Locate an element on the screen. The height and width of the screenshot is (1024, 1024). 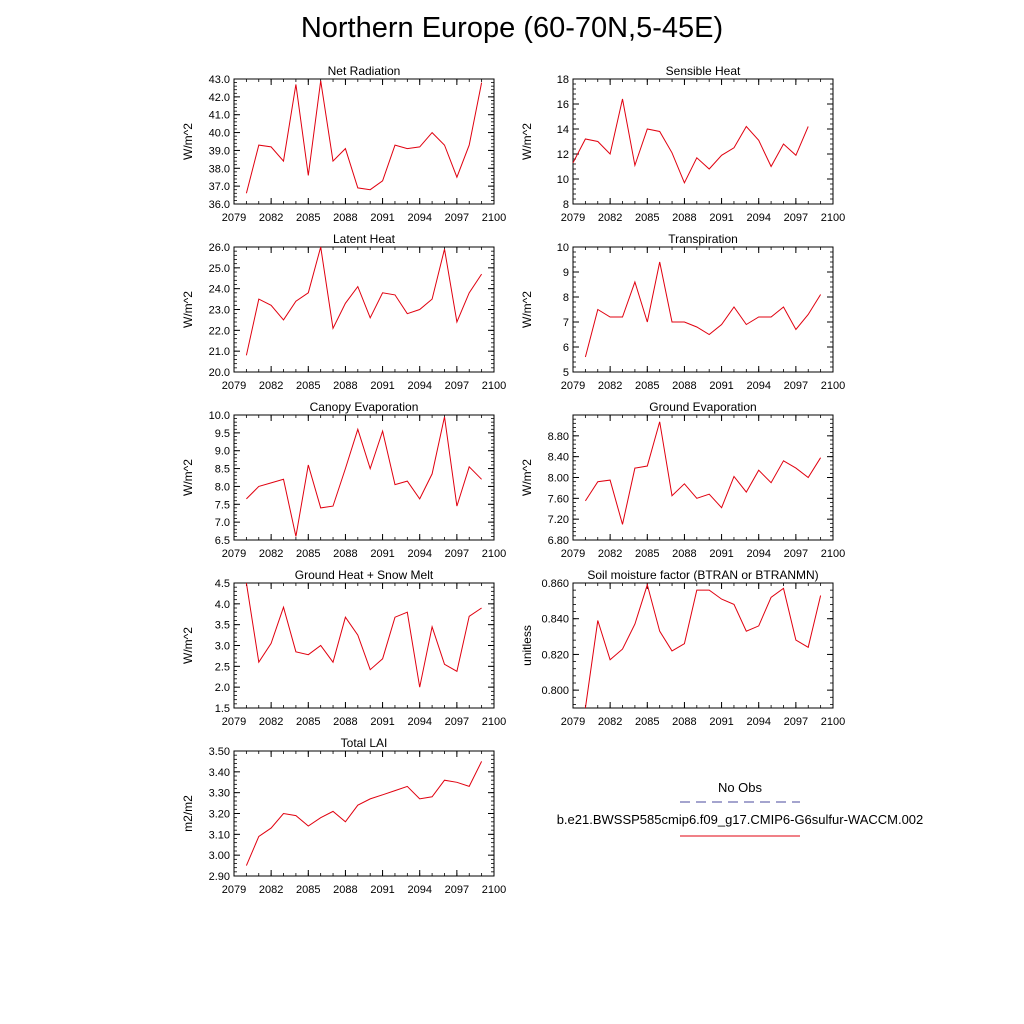
panel-7-xtick-label: 2091 is located at coordinates (382, 722).